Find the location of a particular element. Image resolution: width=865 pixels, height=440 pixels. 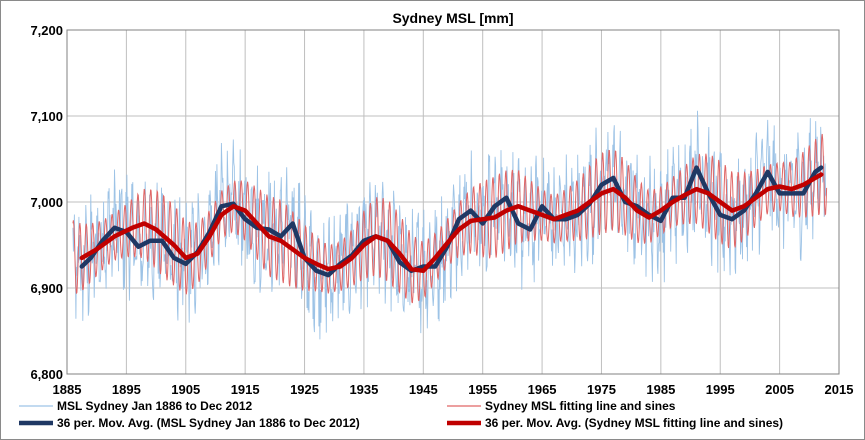

x-tick-label: 1985 is located at coordinates (660, 389).